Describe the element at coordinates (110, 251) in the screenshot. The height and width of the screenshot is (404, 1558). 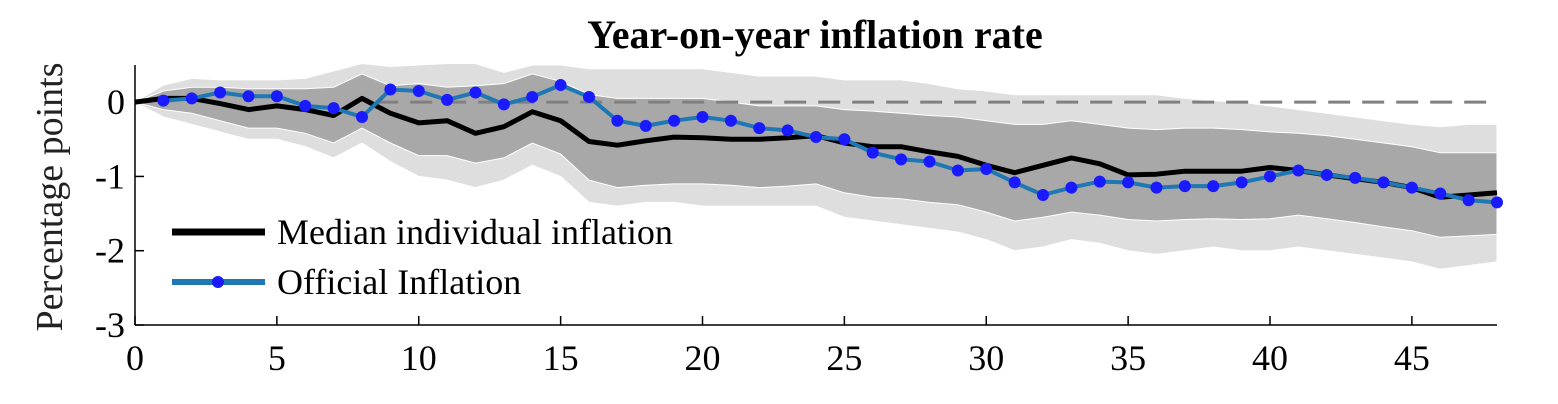
I see `y-tick-label-2: -2` at that location.